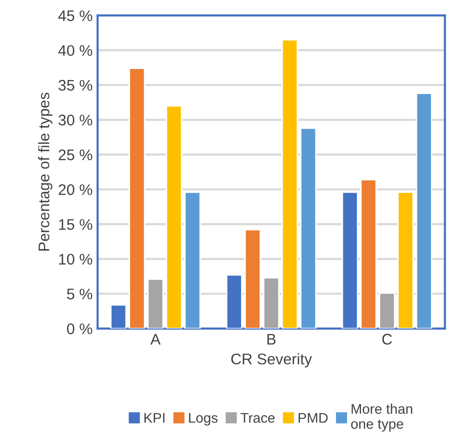 This screenshot has height=441, width=454. I want to click on y-tick-label: 45 %, so click(75, 16).